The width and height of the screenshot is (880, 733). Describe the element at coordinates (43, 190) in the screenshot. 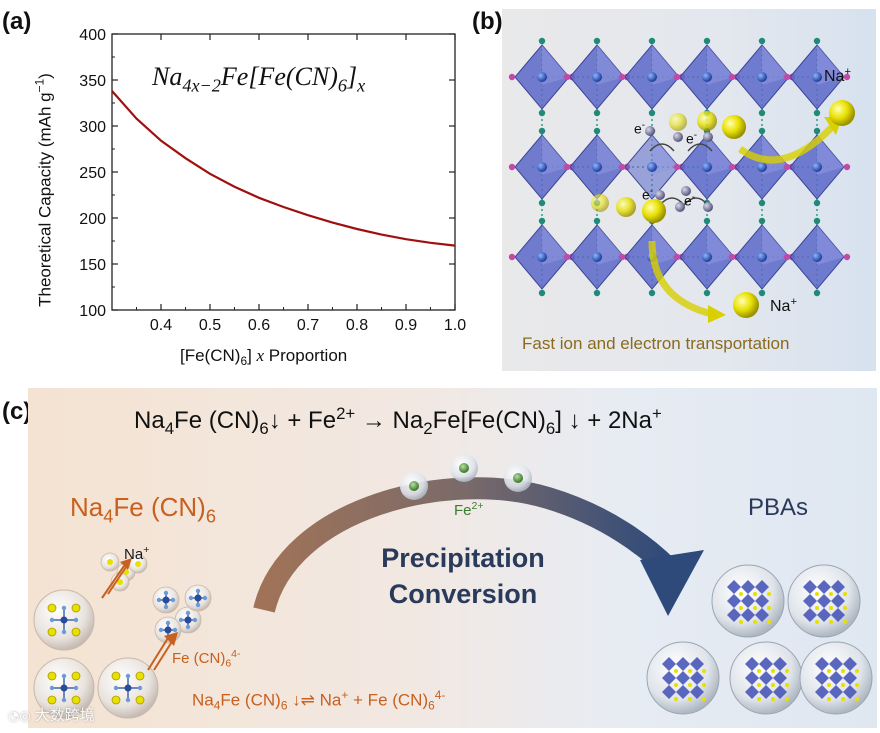

I see `y-axis-label: Theoretical Capacity (mAh g−1)` at that location.